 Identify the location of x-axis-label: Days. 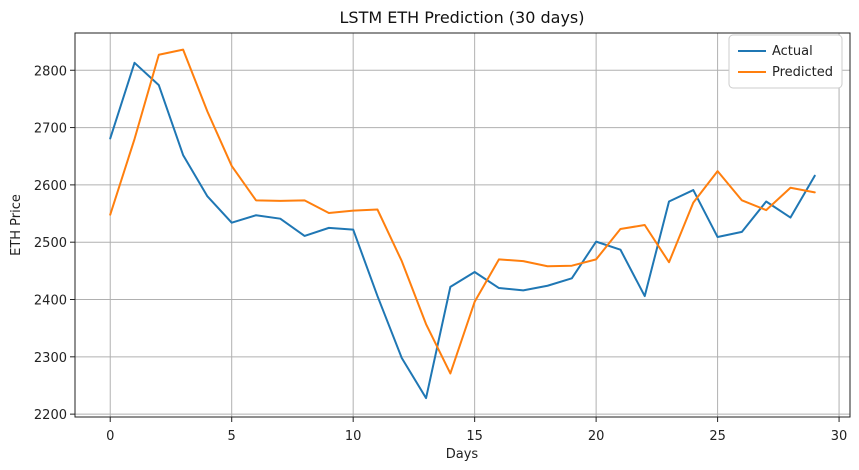
(462, 454).